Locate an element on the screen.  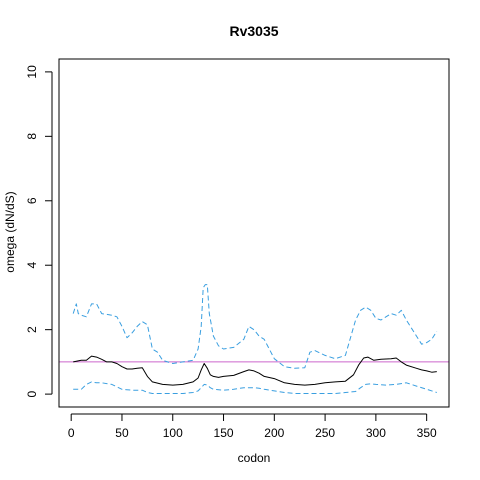
x-tick-label: 50 is located at coordinates (122, 433).